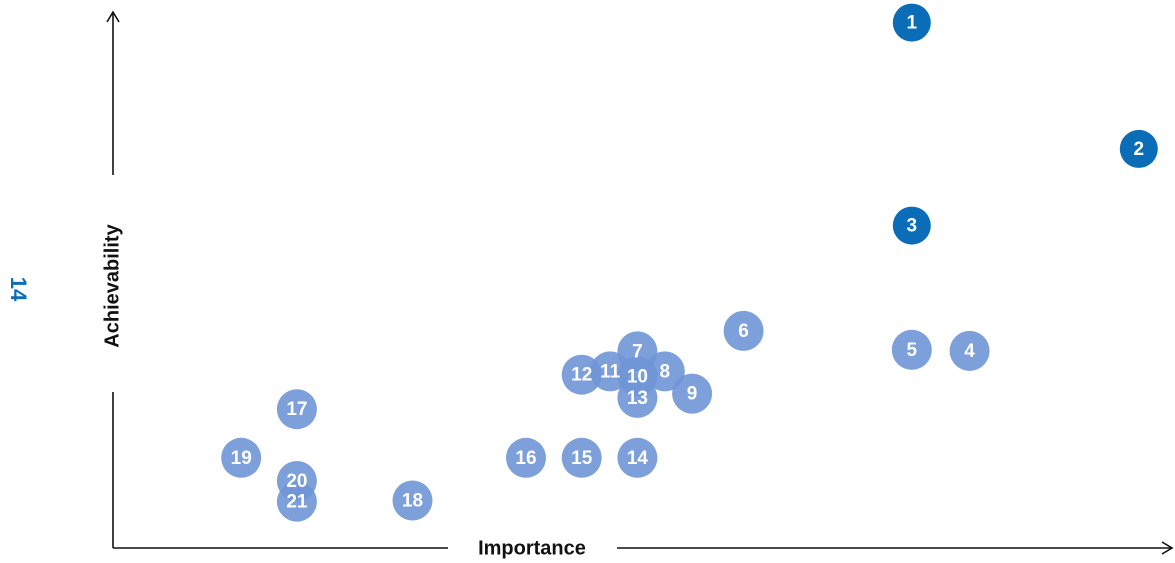 The width and height of the screenshot is (1175, 563). I want to click on x-axis-label: Importance, so click(532, 548).